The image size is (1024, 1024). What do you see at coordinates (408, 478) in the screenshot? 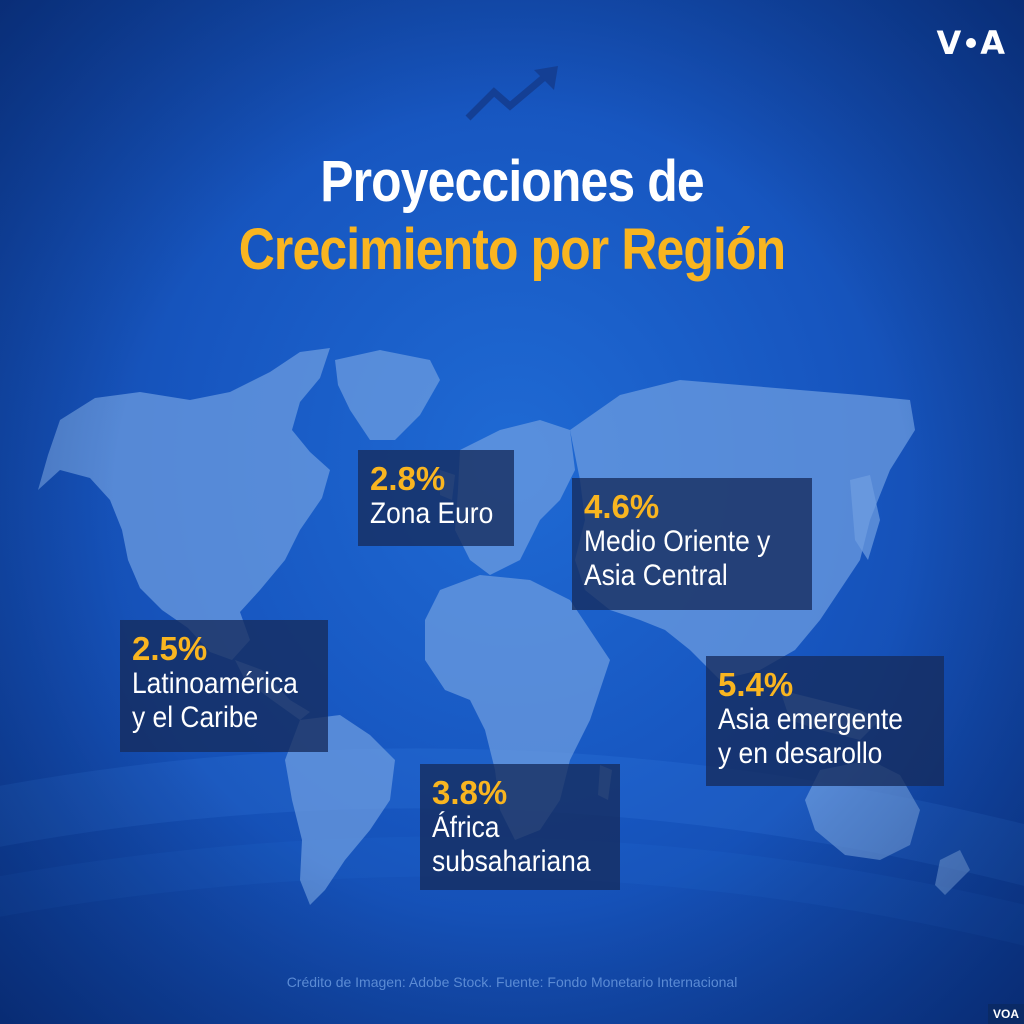
I see `region-percent: 2.8%` at bounding box center [408, 478].